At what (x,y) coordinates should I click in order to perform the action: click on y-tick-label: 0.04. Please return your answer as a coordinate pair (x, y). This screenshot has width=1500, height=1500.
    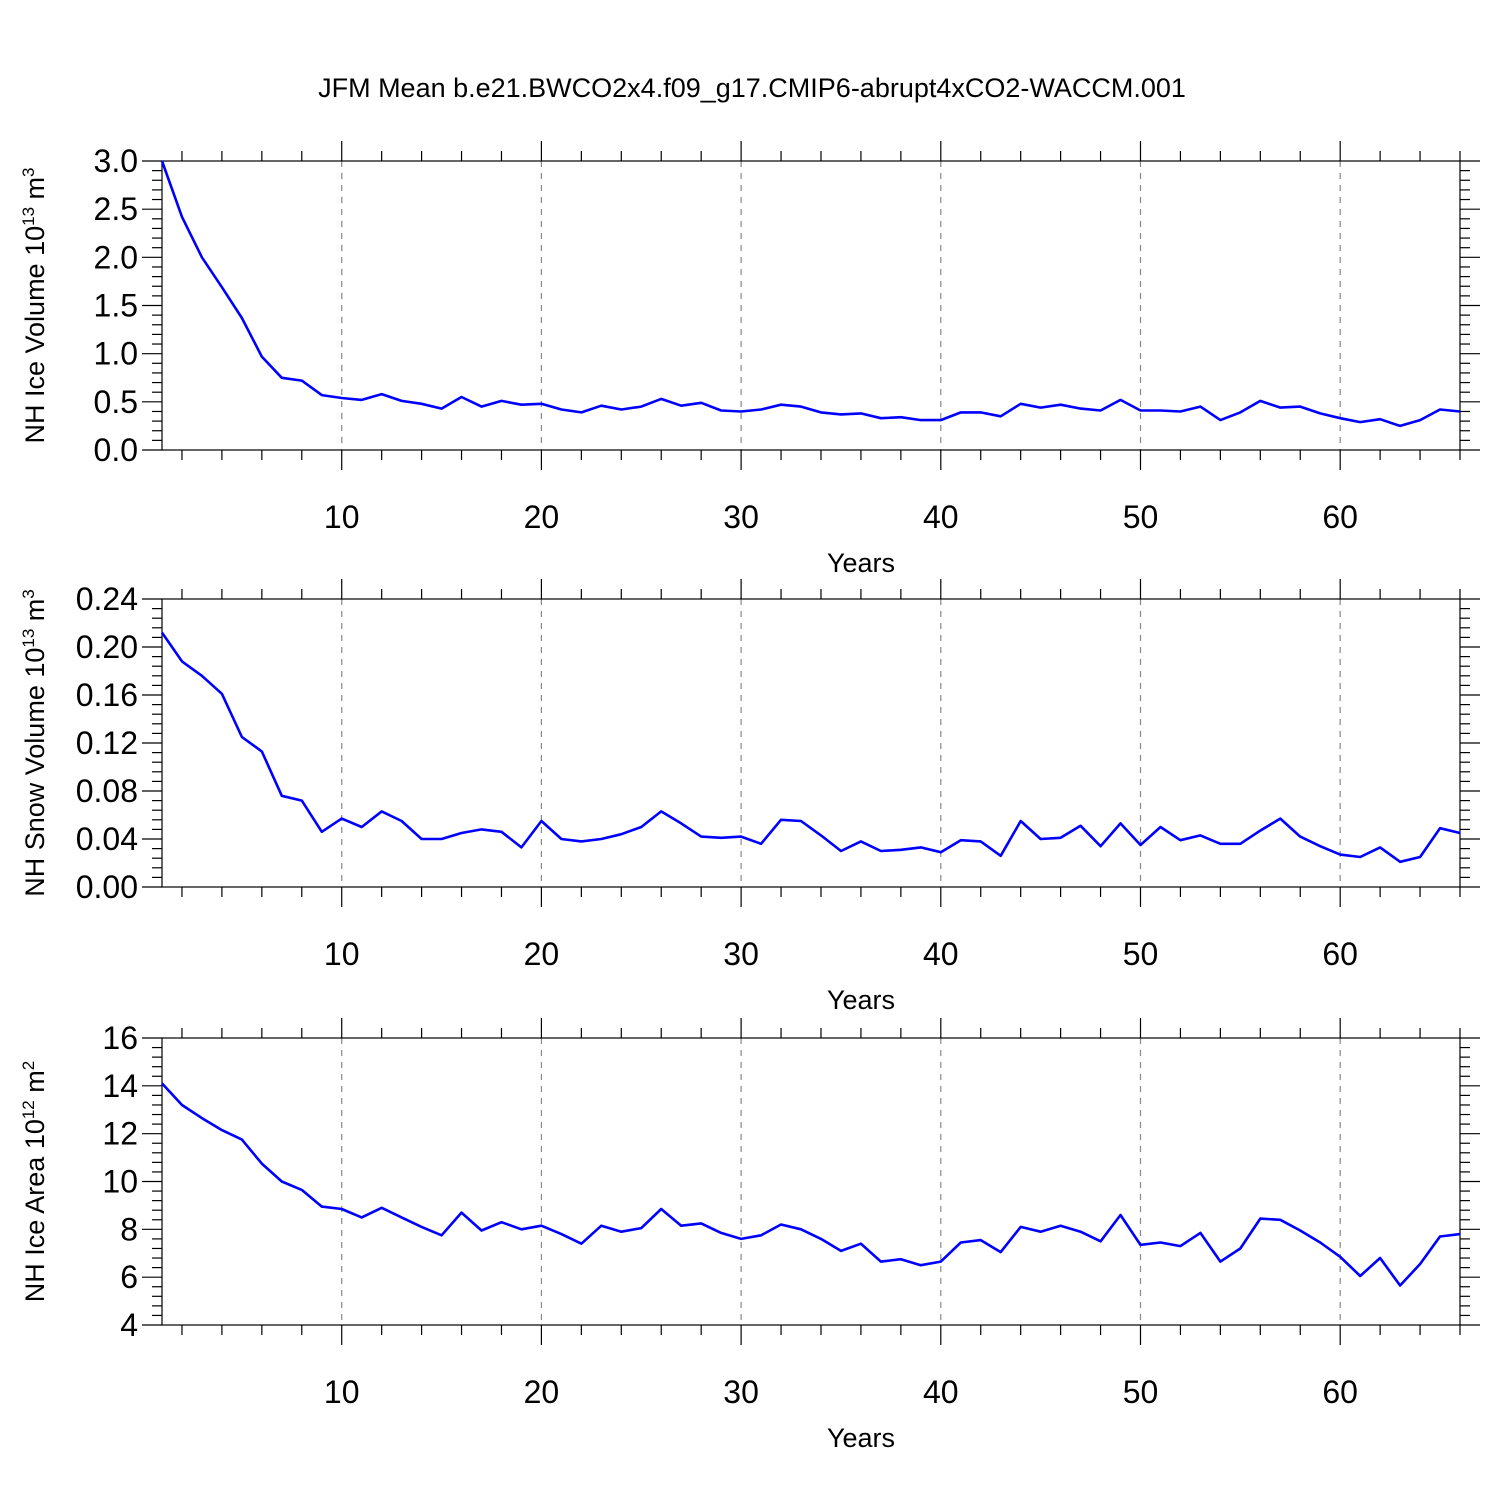
    Looking at the image, I should click on (107, 839).